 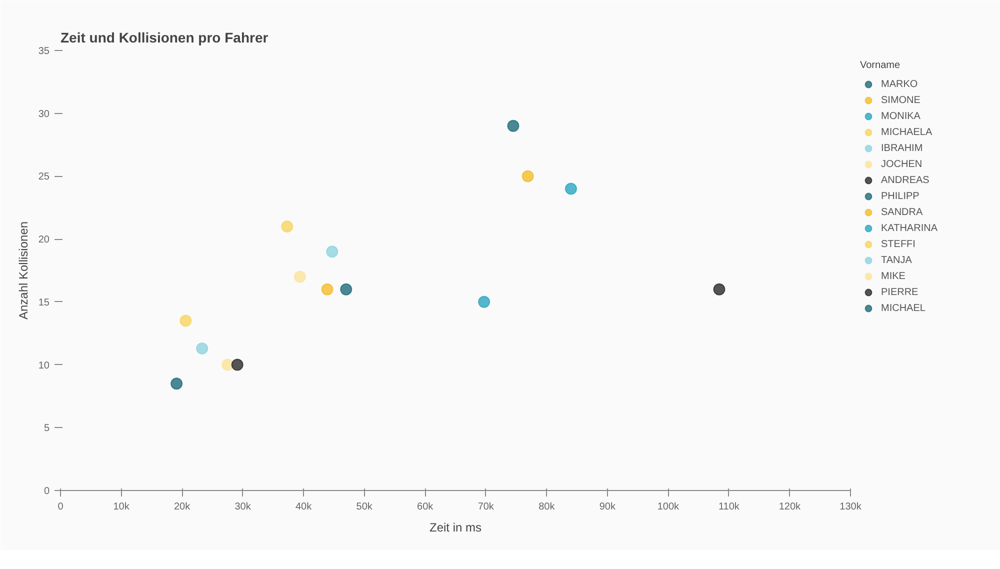 I want to click on legend-label: PHILIPP, so click(x=900, y=196).